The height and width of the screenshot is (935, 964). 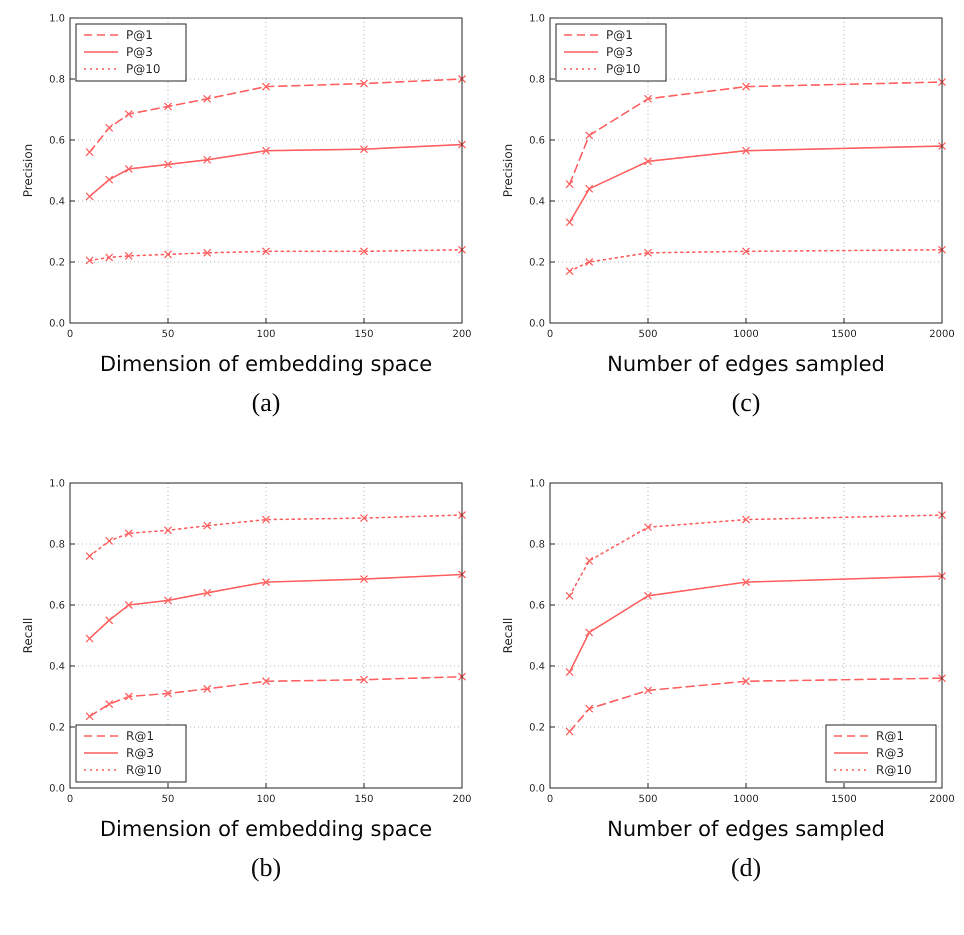 What do you see at coordinates (619, 35) in the screenshot?
I see `legend-label: P@1` at bounding box center [619, 35].